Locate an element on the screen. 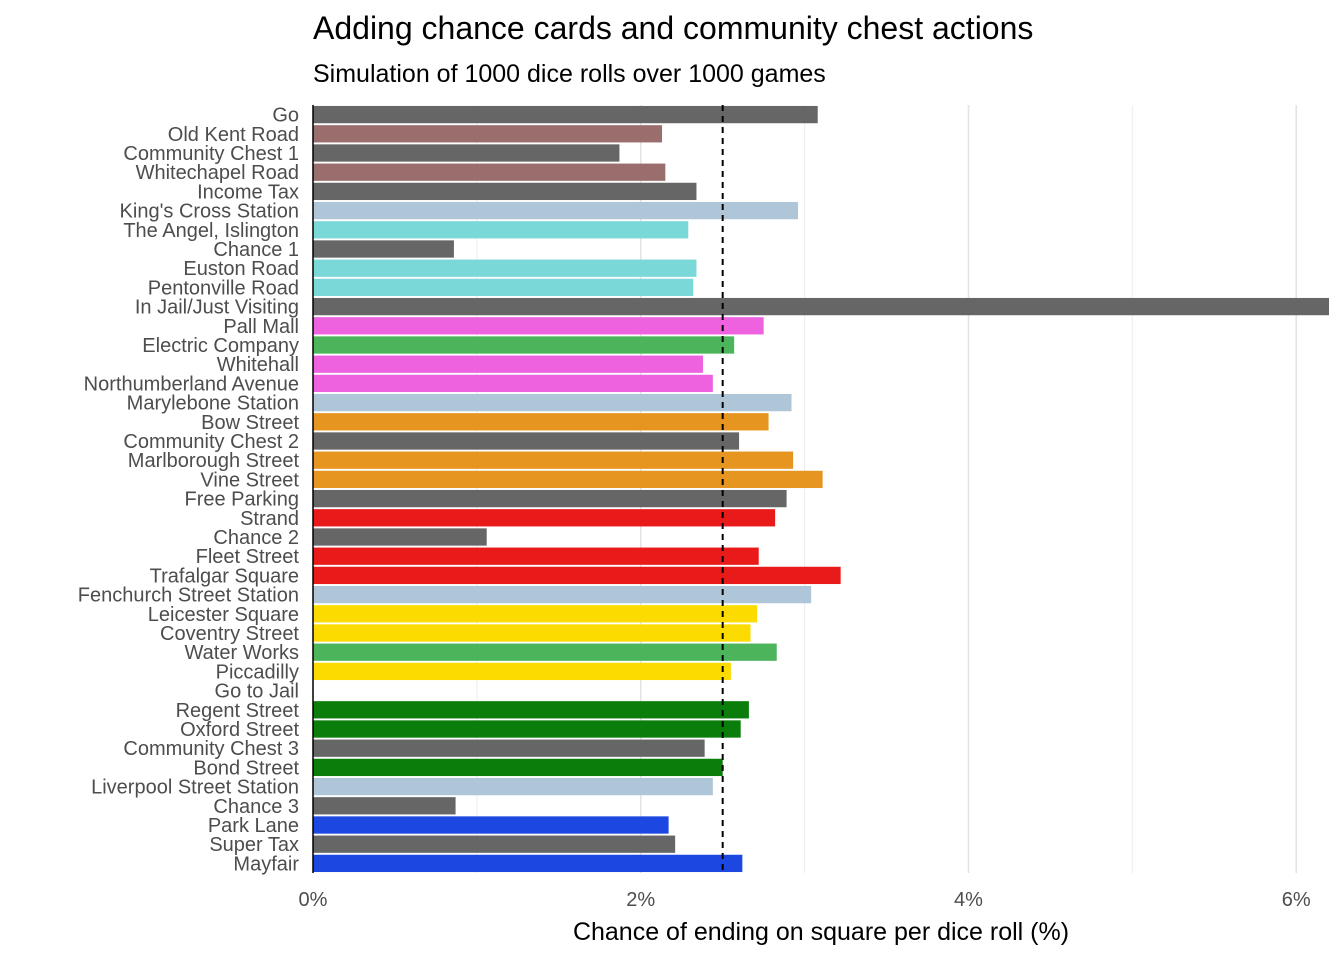 Image resolution: width=1344 pixels, height=960 pixels. category-label: Electric Company is located at coordinates (220, 346).